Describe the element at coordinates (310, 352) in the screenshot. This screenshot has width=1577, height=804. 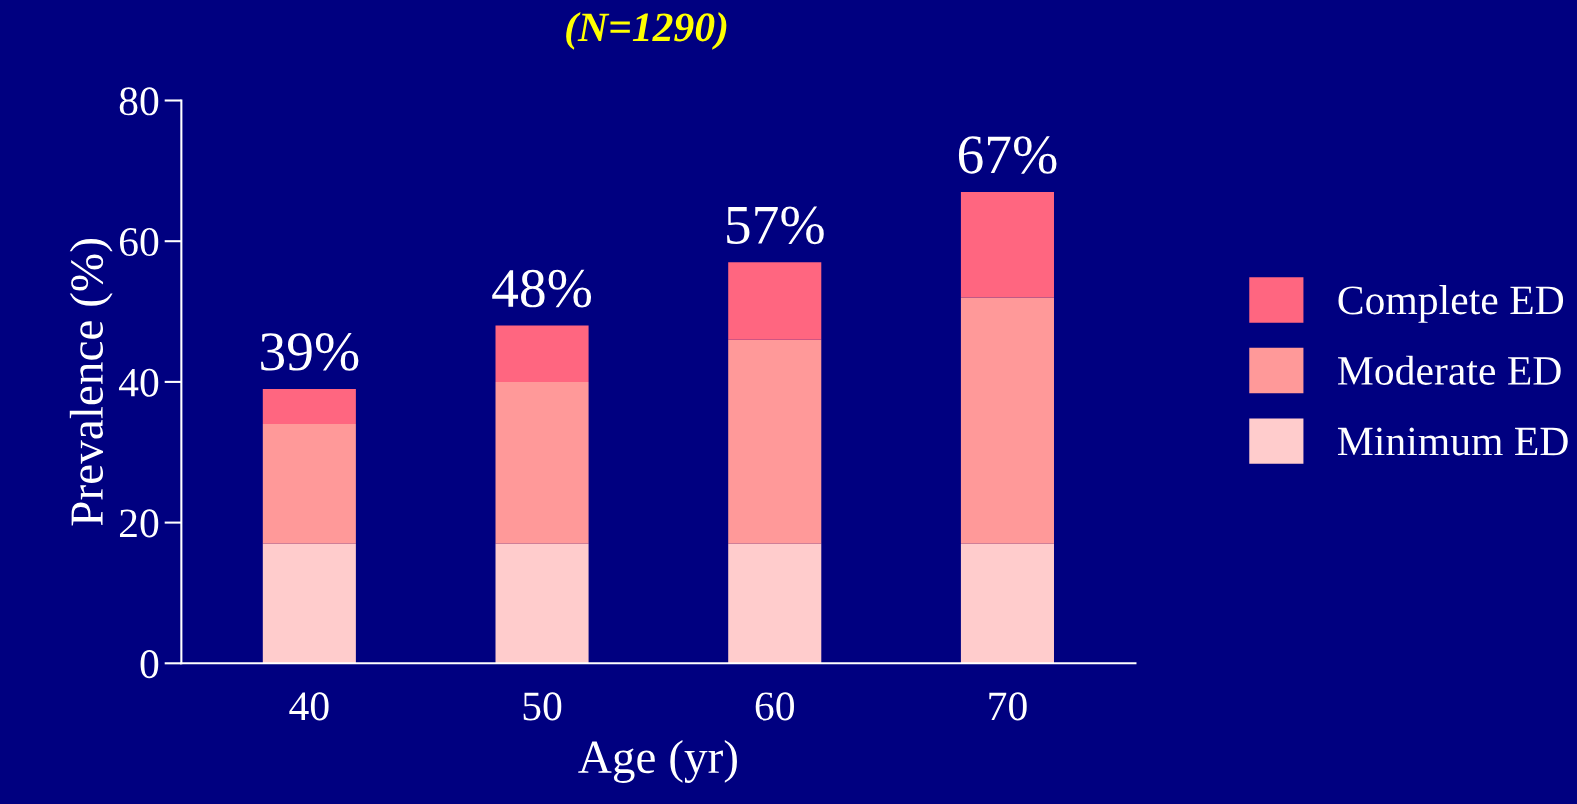
I see `total-label: 39%` at that location.